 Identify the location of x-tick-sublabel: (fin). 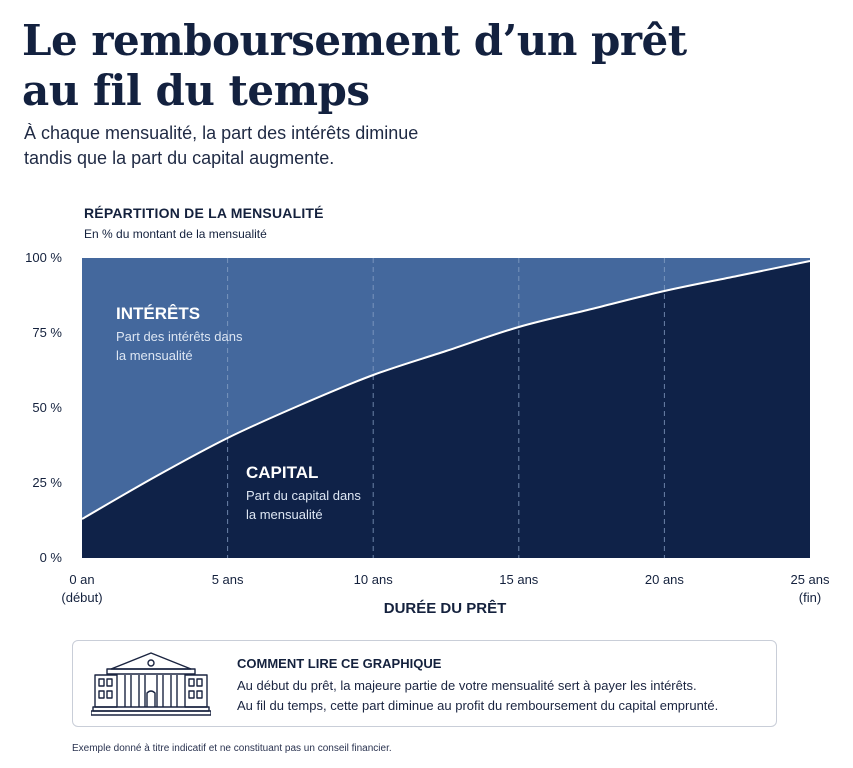
(810, 597).